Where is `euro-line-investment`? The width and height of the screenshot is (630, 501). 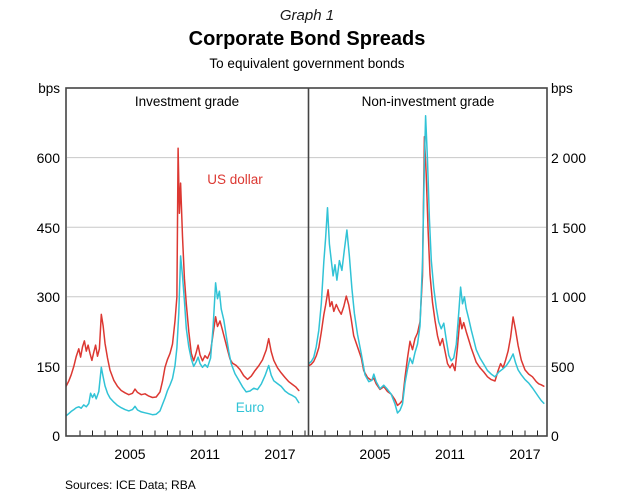 euro-line-investment is located at coordinates (182, 336).